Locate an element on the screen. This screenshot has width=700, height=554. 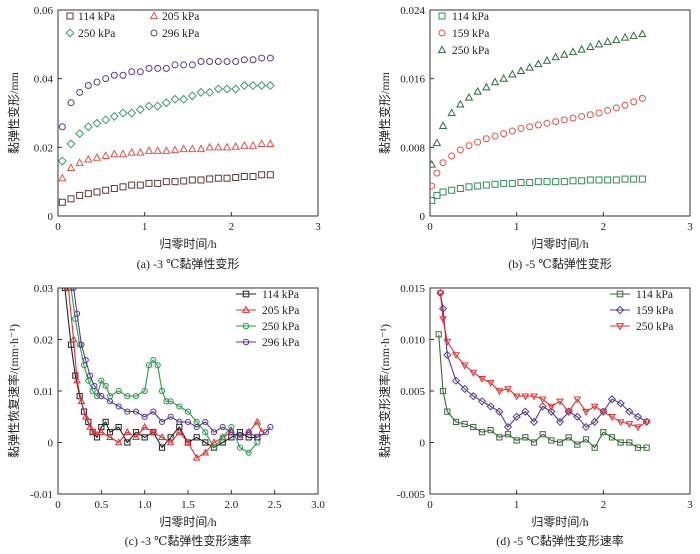
y-tick-label: 0.03 is located at coordinates (44, 289).